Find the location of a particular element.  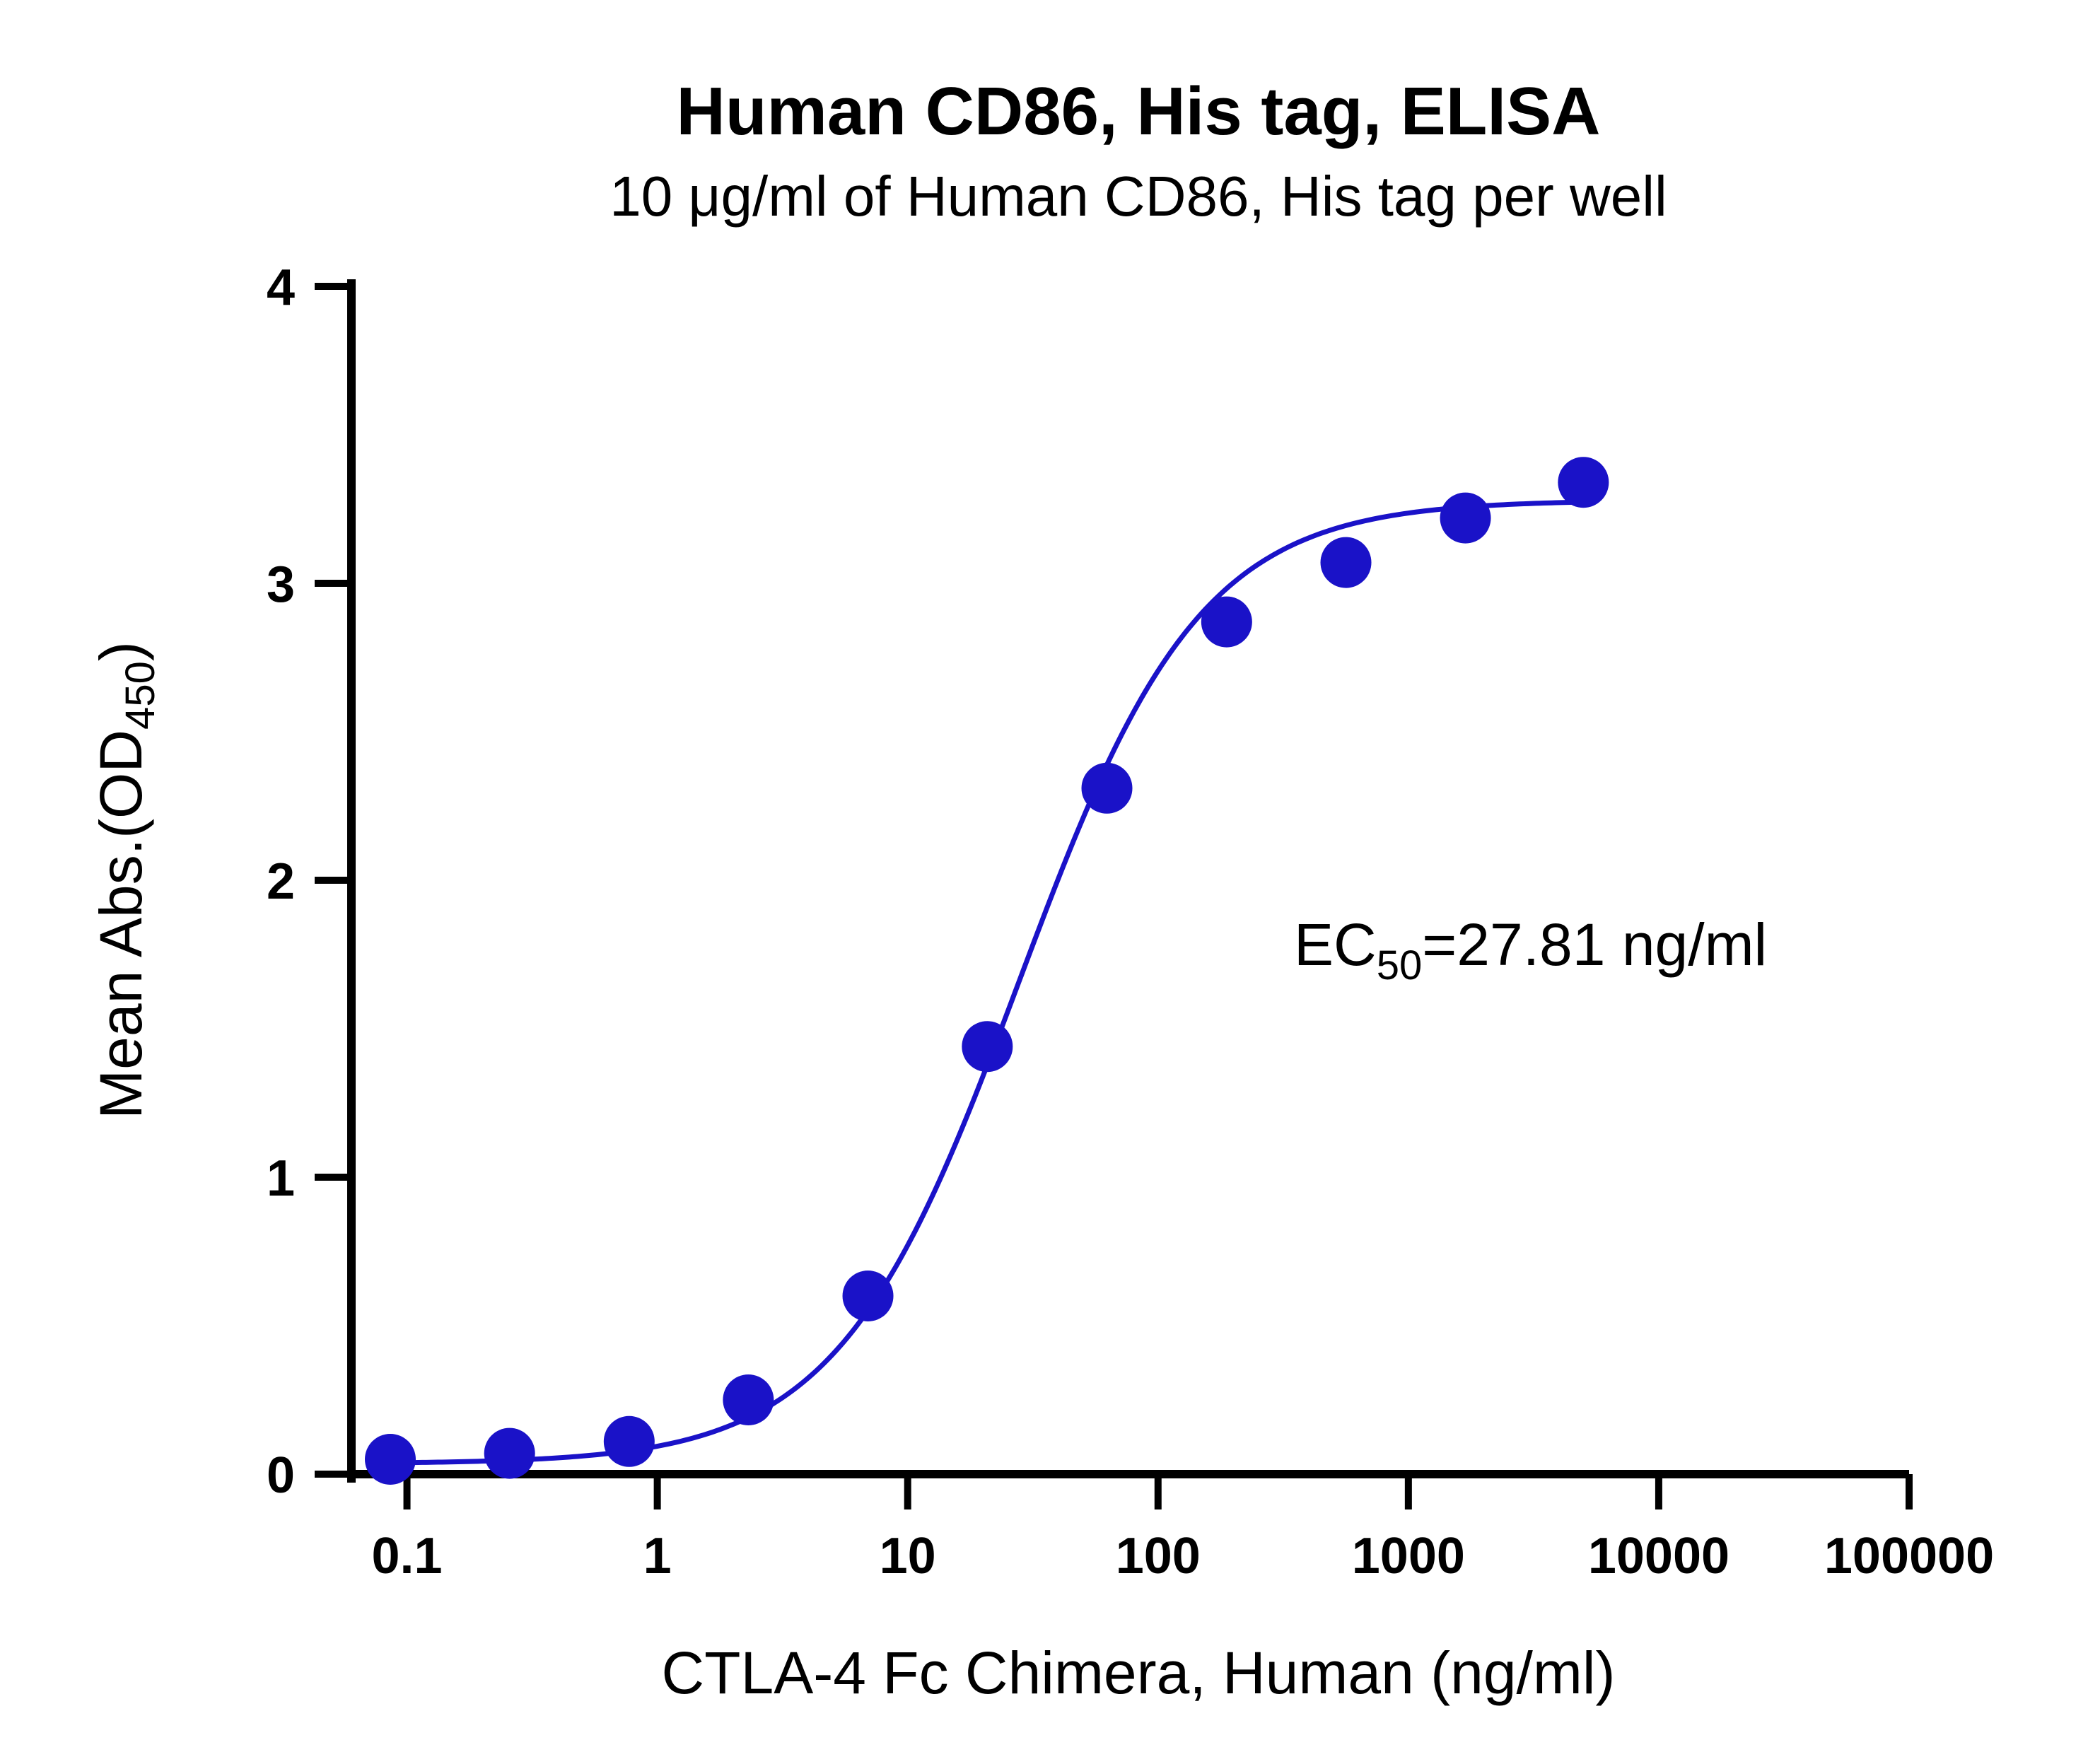

ec50-annotation-subscript: 50 is located at coordinates (1400, 965).